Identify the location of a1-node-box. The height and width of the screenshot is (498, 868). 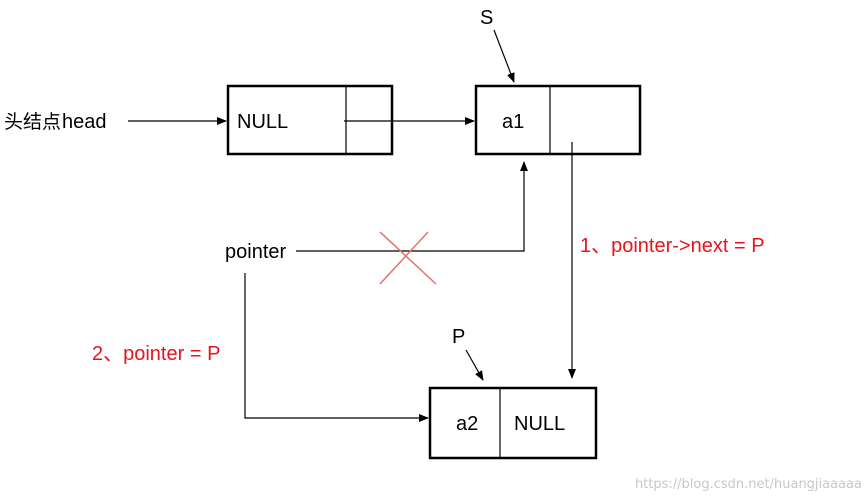
(558, 120).